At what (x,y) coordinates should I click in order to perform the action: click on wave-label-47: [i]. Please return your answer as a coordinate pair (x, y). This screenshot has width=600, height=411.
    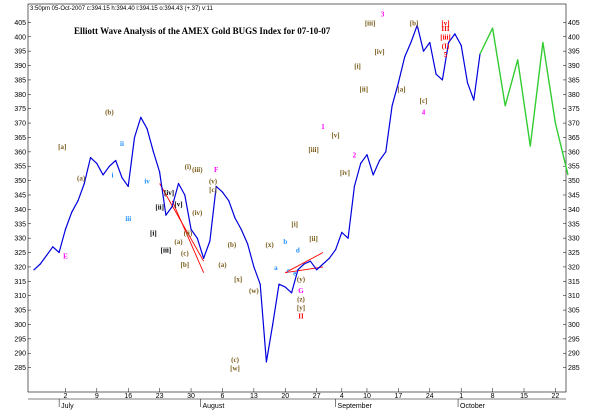
    Looking at the image, I should click on (357, 66).